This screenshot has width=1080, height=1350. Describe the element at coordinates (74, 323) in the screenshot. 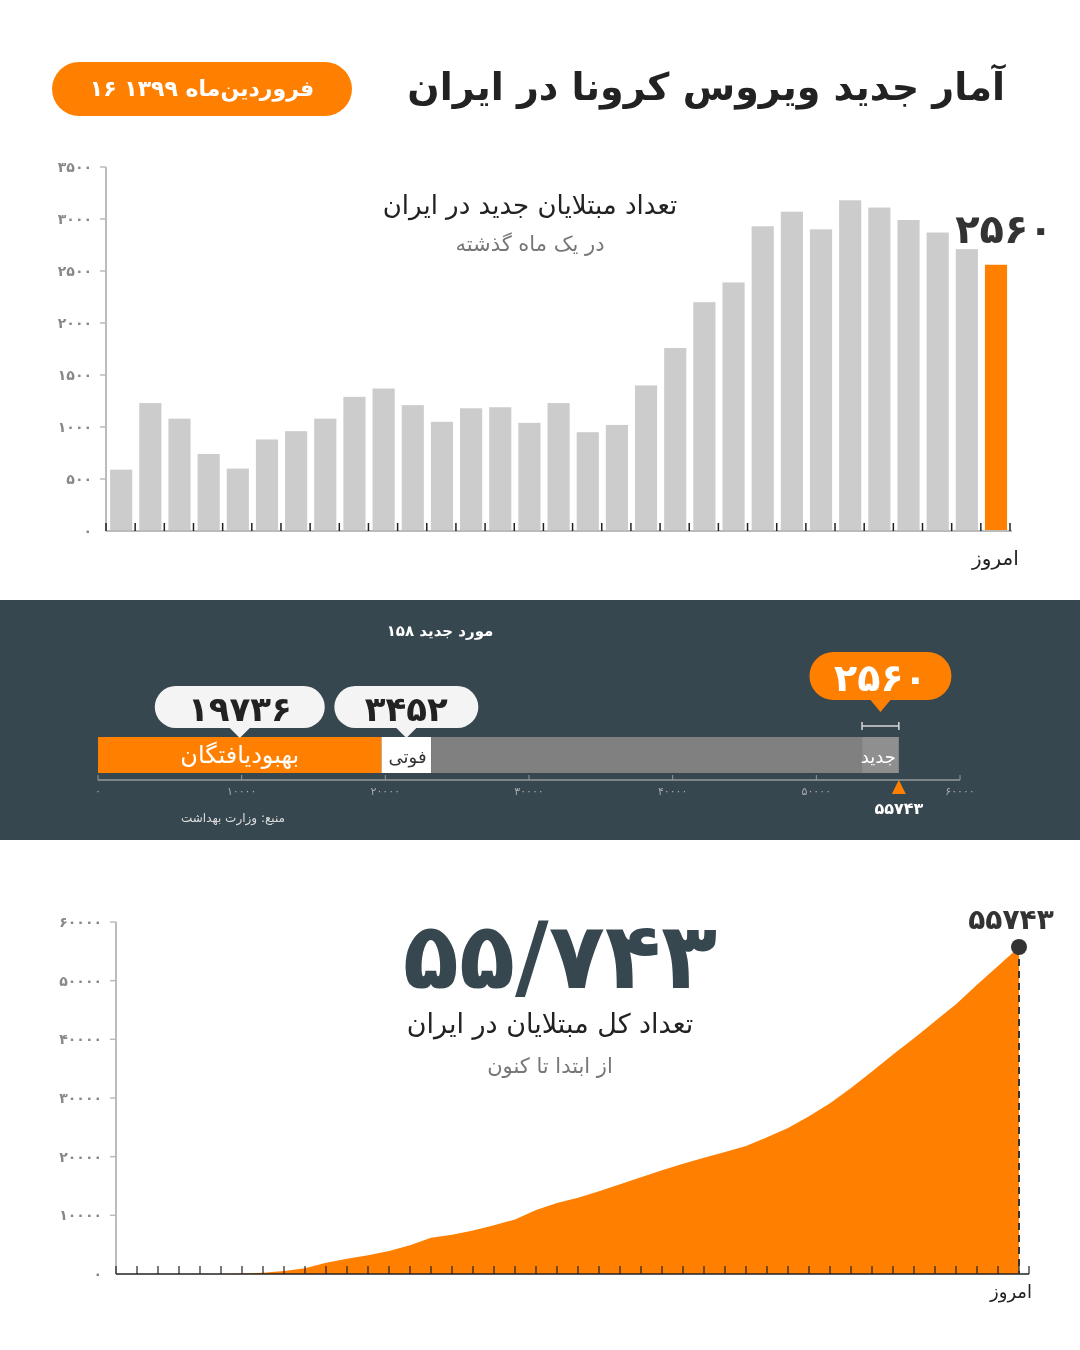

I see `y-tick-label: ۲۰۰۰` at that location.